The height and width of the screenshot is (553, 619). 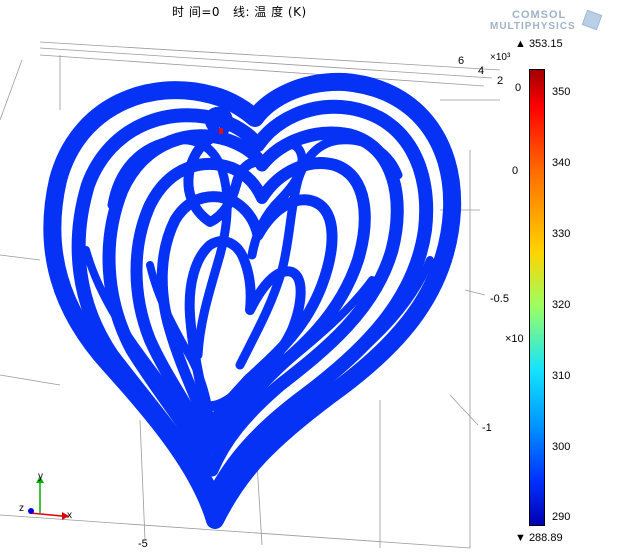 I want to click on depth-tick-2: 2, so click(x=500, y=81).